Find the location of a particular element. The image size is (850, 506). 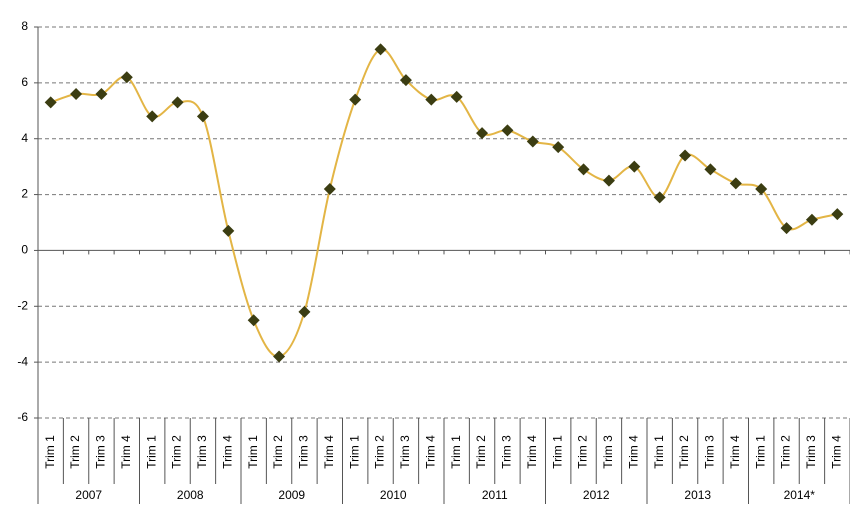

group-label: 2011 is located at coordinates (495, 495).